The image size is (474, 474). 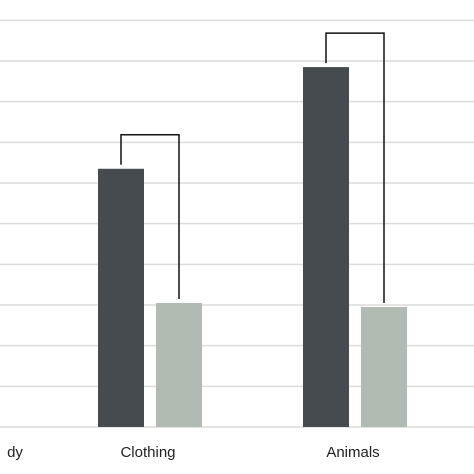 I want to click on x-tick-labels: dy Clothing Animals, so click(x=193, y=452).